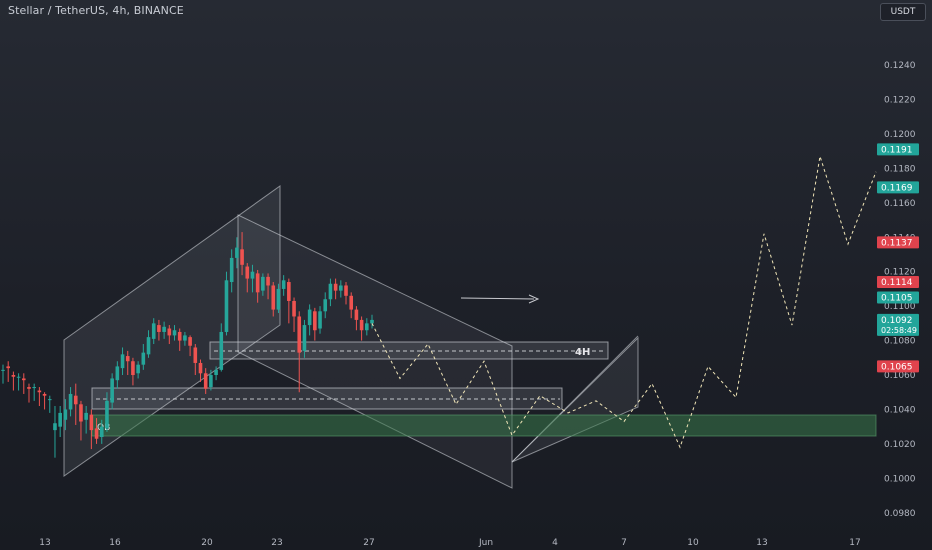  I want to click on x-tick-label: 7, so click(624, 543).